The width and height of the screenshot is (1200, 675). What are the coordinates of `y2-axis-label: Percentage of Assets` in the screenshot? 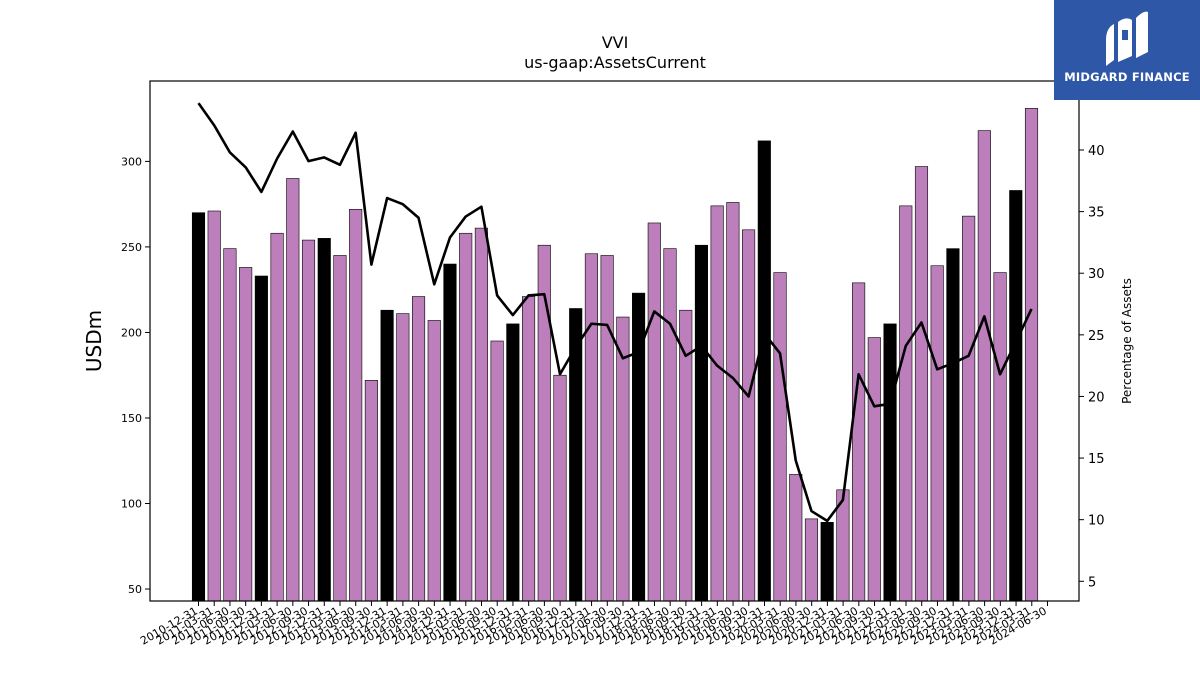 It's located at (1127, 341).